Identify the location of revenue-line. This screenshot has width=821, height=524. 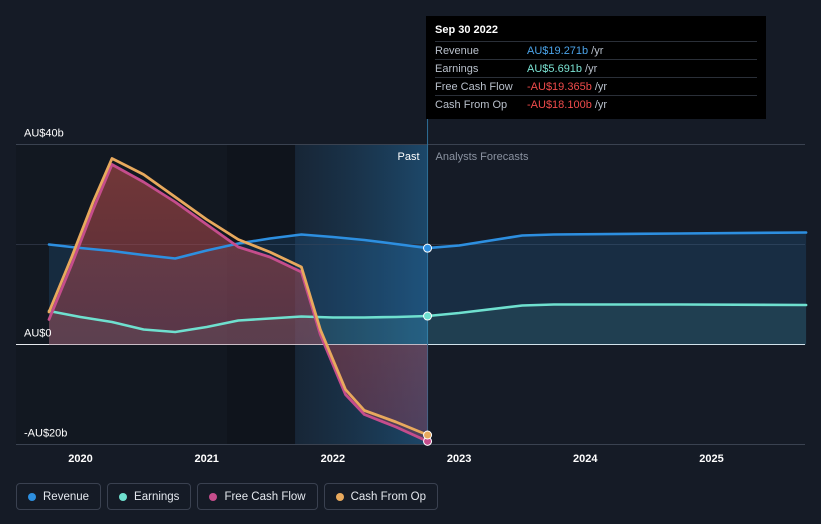
(427, 245).